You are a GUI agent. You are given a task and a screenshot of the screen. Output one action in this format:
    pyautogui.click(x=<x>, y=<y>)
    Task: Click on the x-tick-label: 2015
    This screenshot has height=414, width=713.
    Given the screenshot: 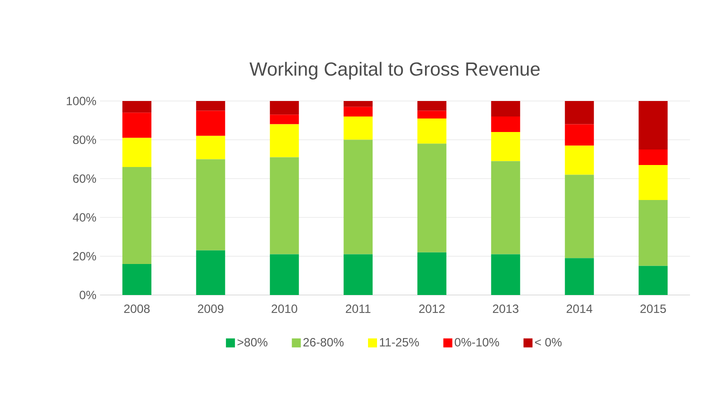 What is the action you would take?
    pyautogui.click(x=653, y=308)
    